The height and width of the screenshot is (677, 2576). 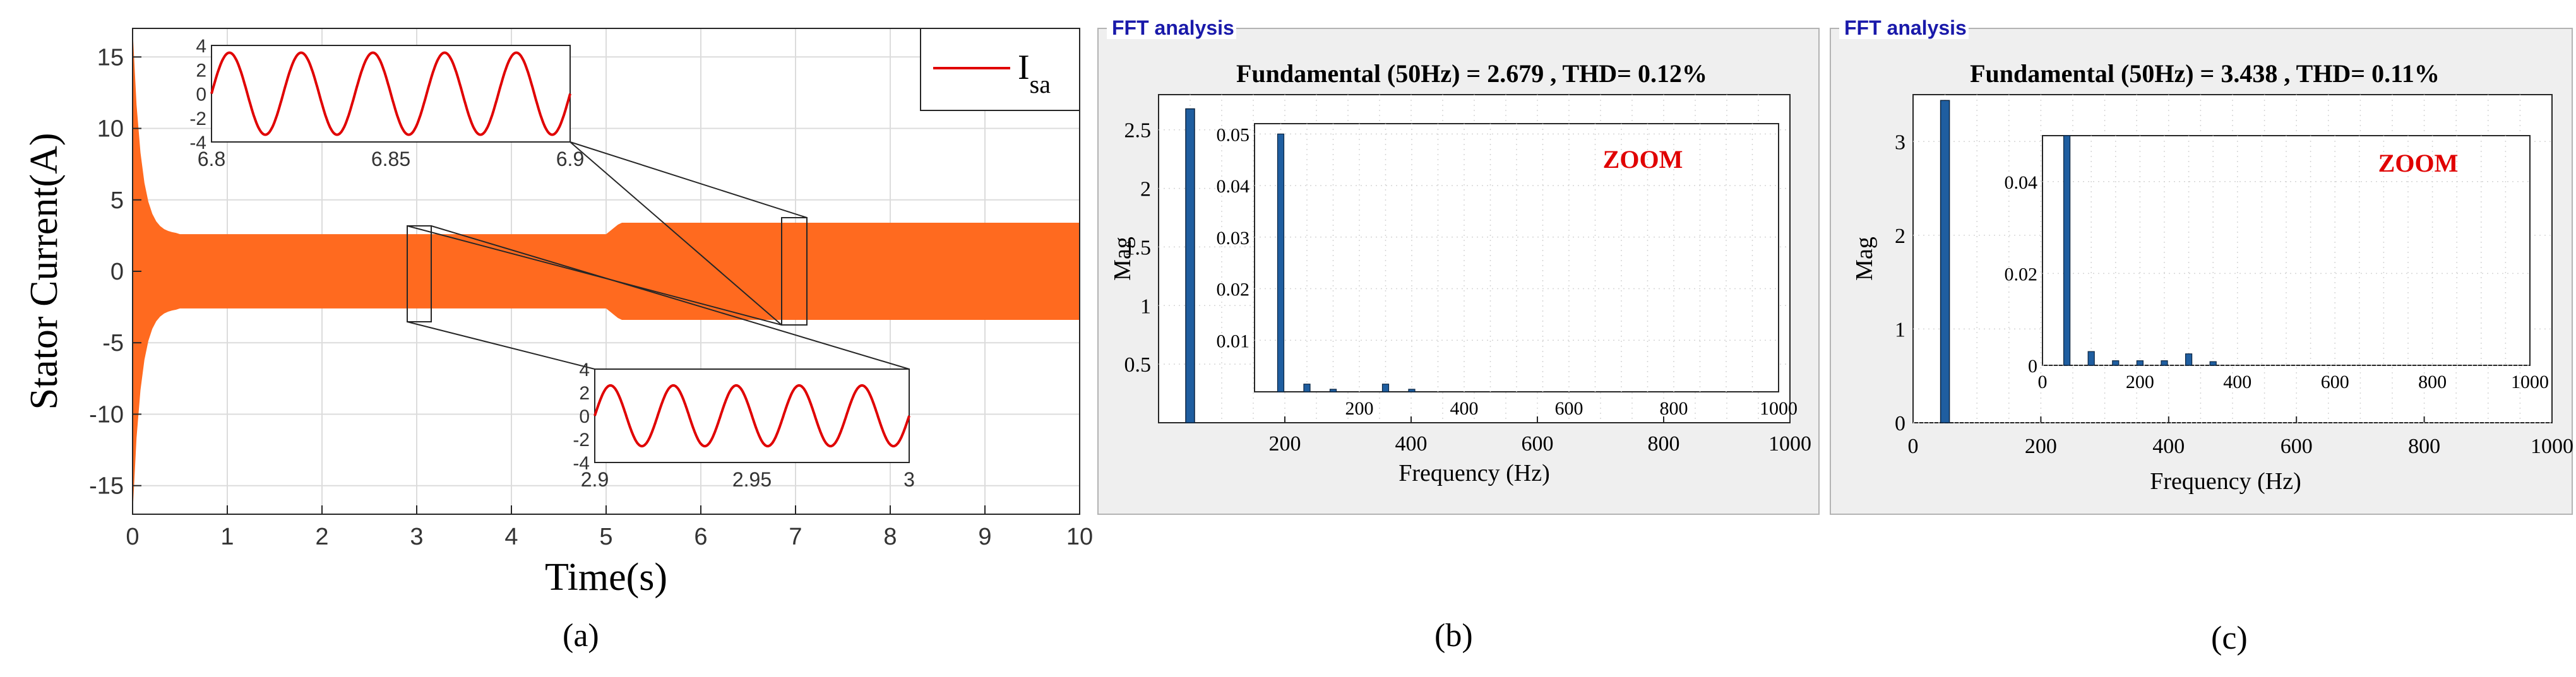 What do you see at coordinates (570, 159) in the screenshot?
I see `inset-xtick-label: 6.9` at bounding box center [570, 159].